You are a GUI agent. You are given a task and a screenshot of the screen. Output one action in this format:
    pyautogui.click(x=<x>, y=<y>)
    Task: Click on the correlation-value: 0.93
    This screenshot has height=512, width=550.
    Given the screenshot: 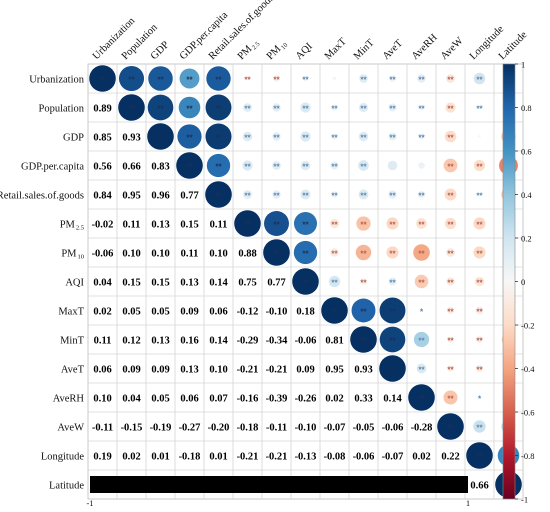 What is the action you would take?
    pyautogui.click(x=363, y=370)
    